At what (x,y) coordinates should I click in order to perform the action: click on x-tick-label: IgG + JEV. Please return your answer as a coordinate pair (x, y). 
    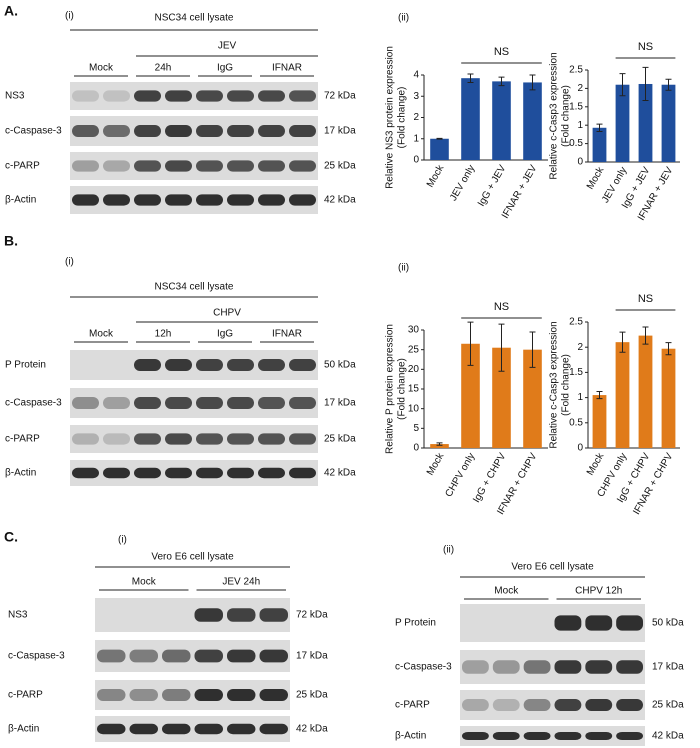
    Looking at the image, I should click on (492, 185).